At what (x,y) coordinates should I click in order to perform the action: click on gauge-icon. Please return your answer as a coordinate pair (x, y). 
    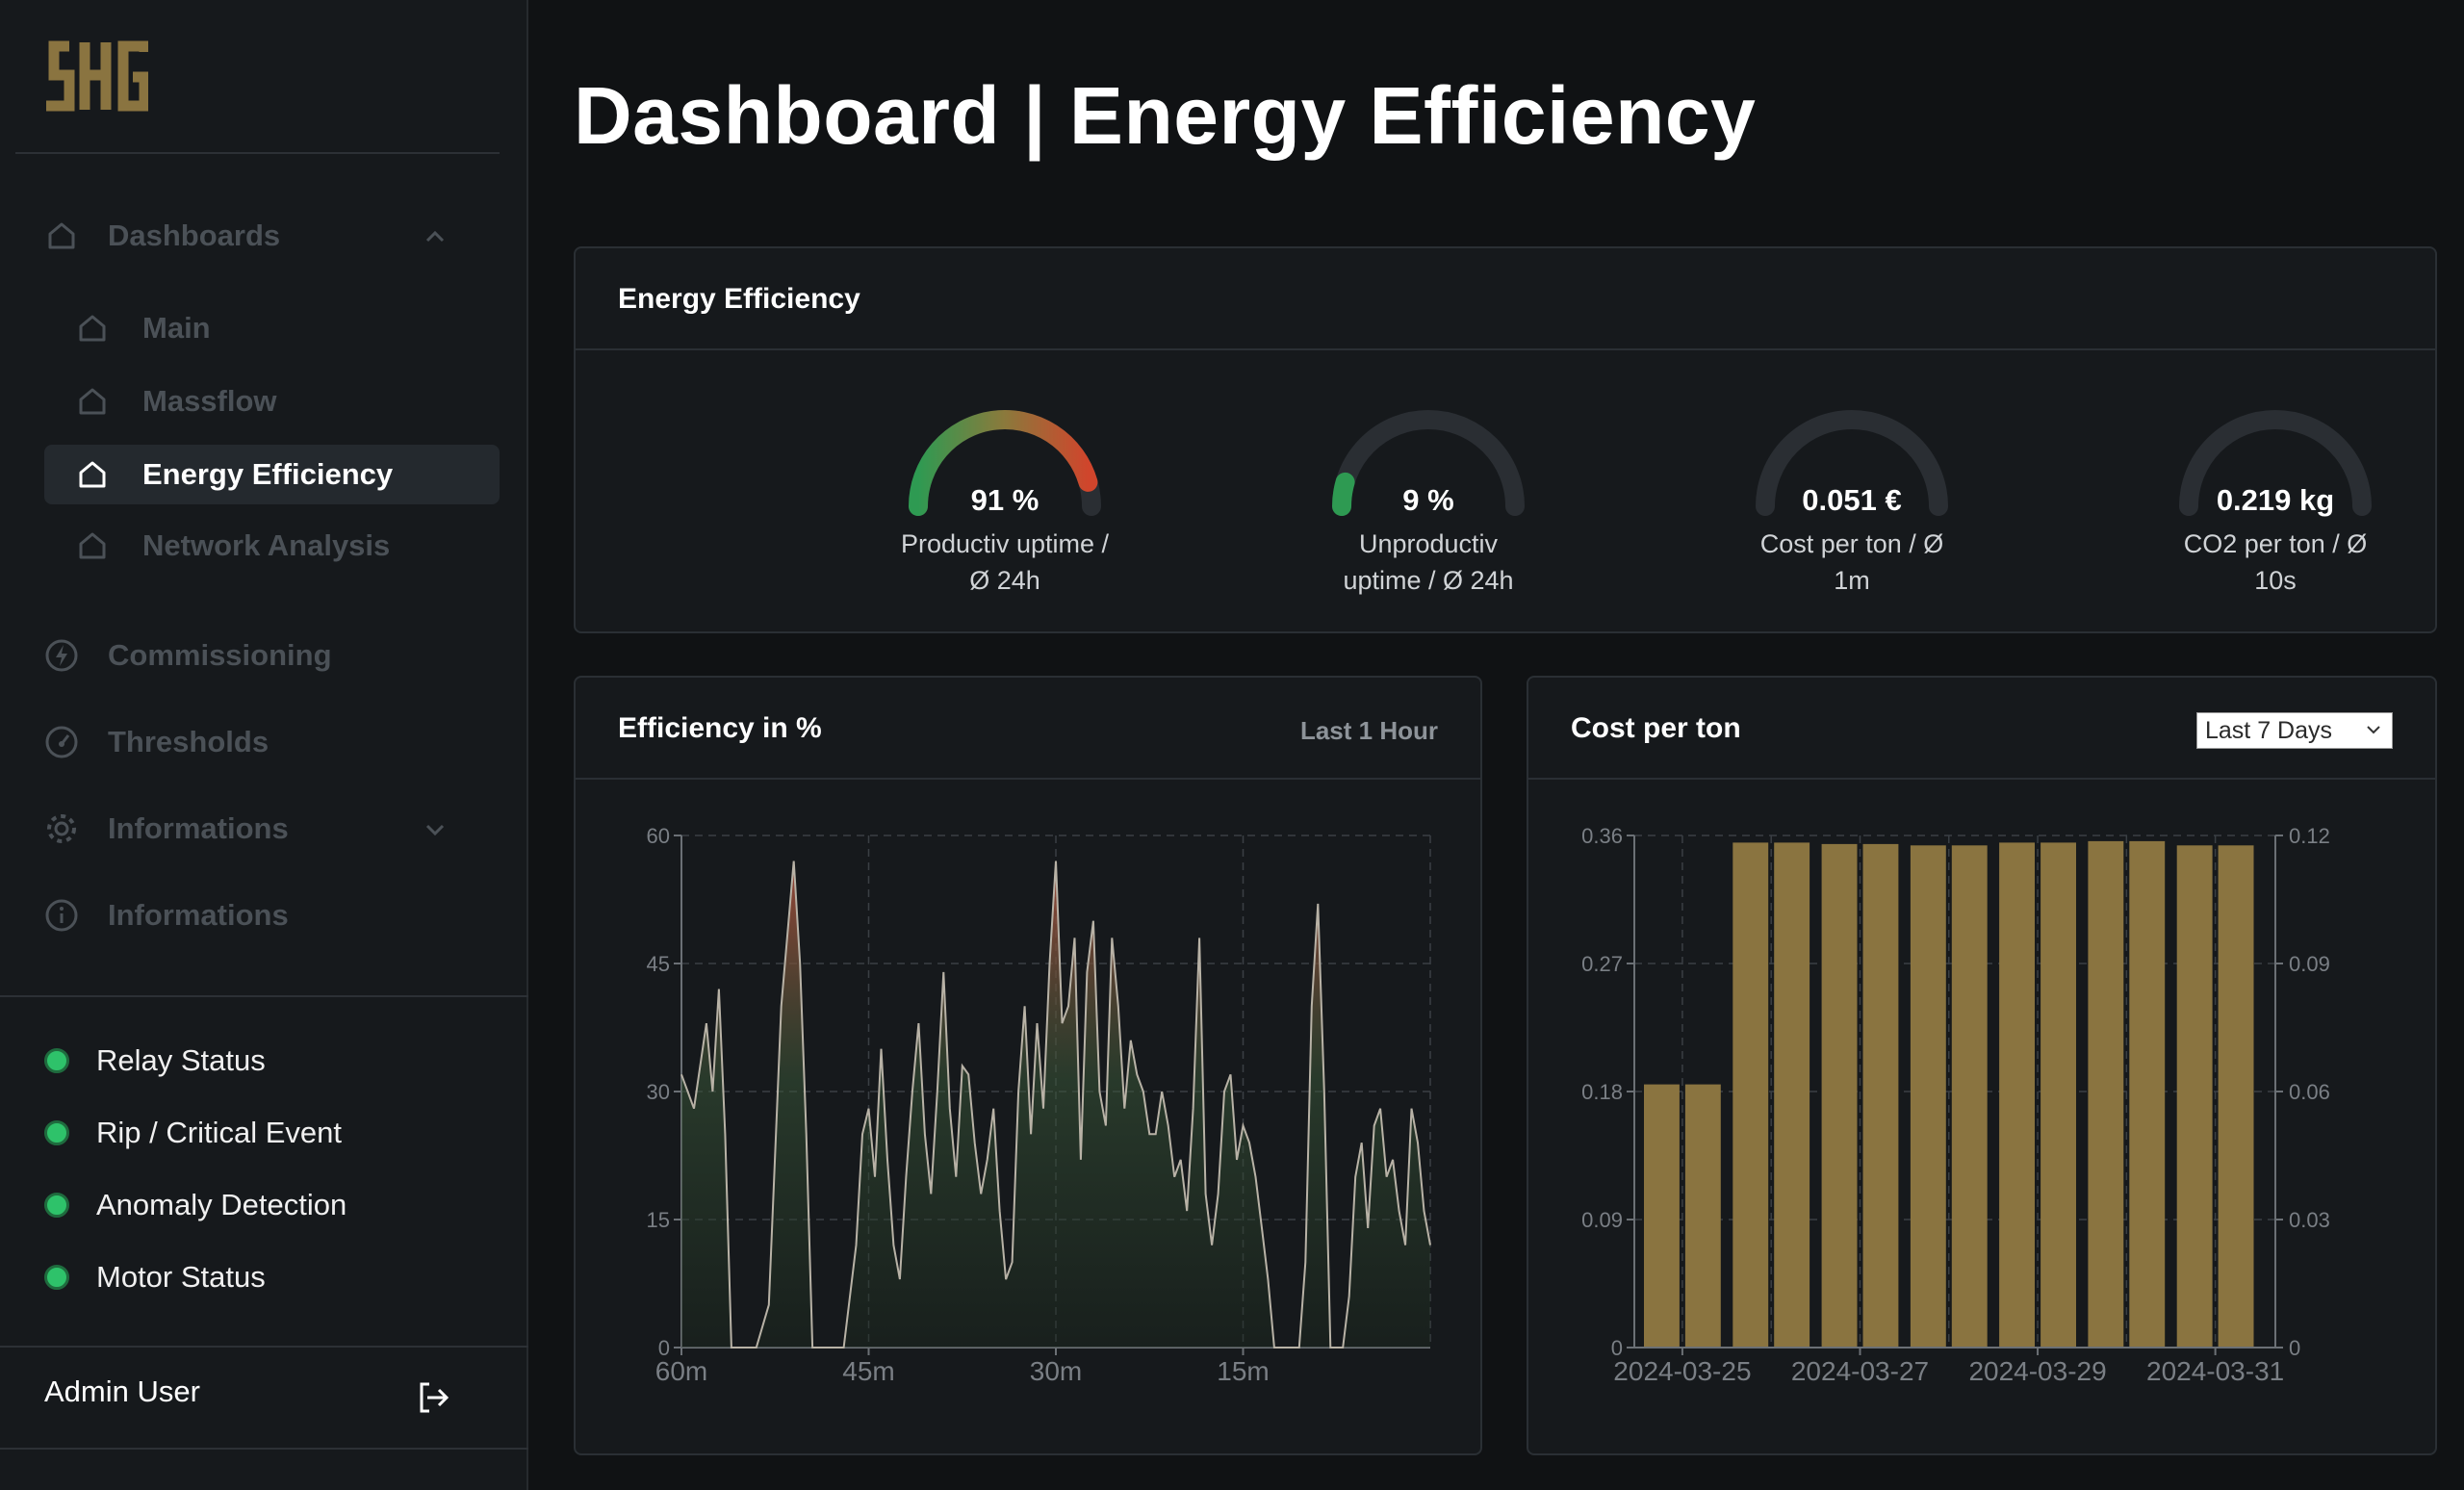
    Looking at the image, I should click on (61, 742).